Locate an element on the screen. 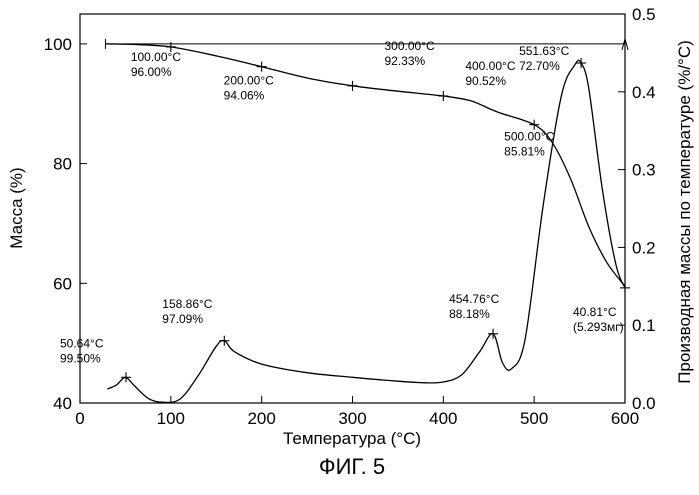 The height and width of the screenshot is (495, 699). annotation-label: 72.70% is located at coordinates (539, 66).